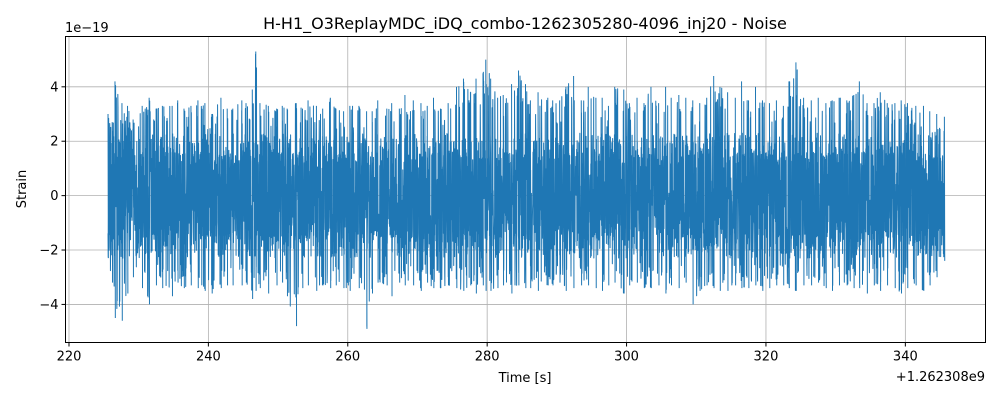 Image resolution: width=1000 pixels, height=400 pixels. I want to click on y-scale-offset-label: 1e−19, so click(87, 28).